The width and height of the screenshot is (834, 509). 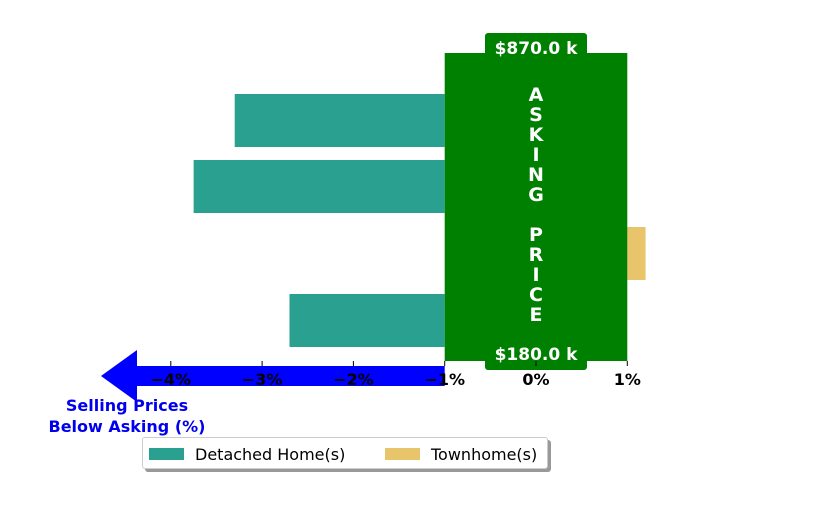 I want to click on legend-swatch-townhome, so click(x=402, y=454).